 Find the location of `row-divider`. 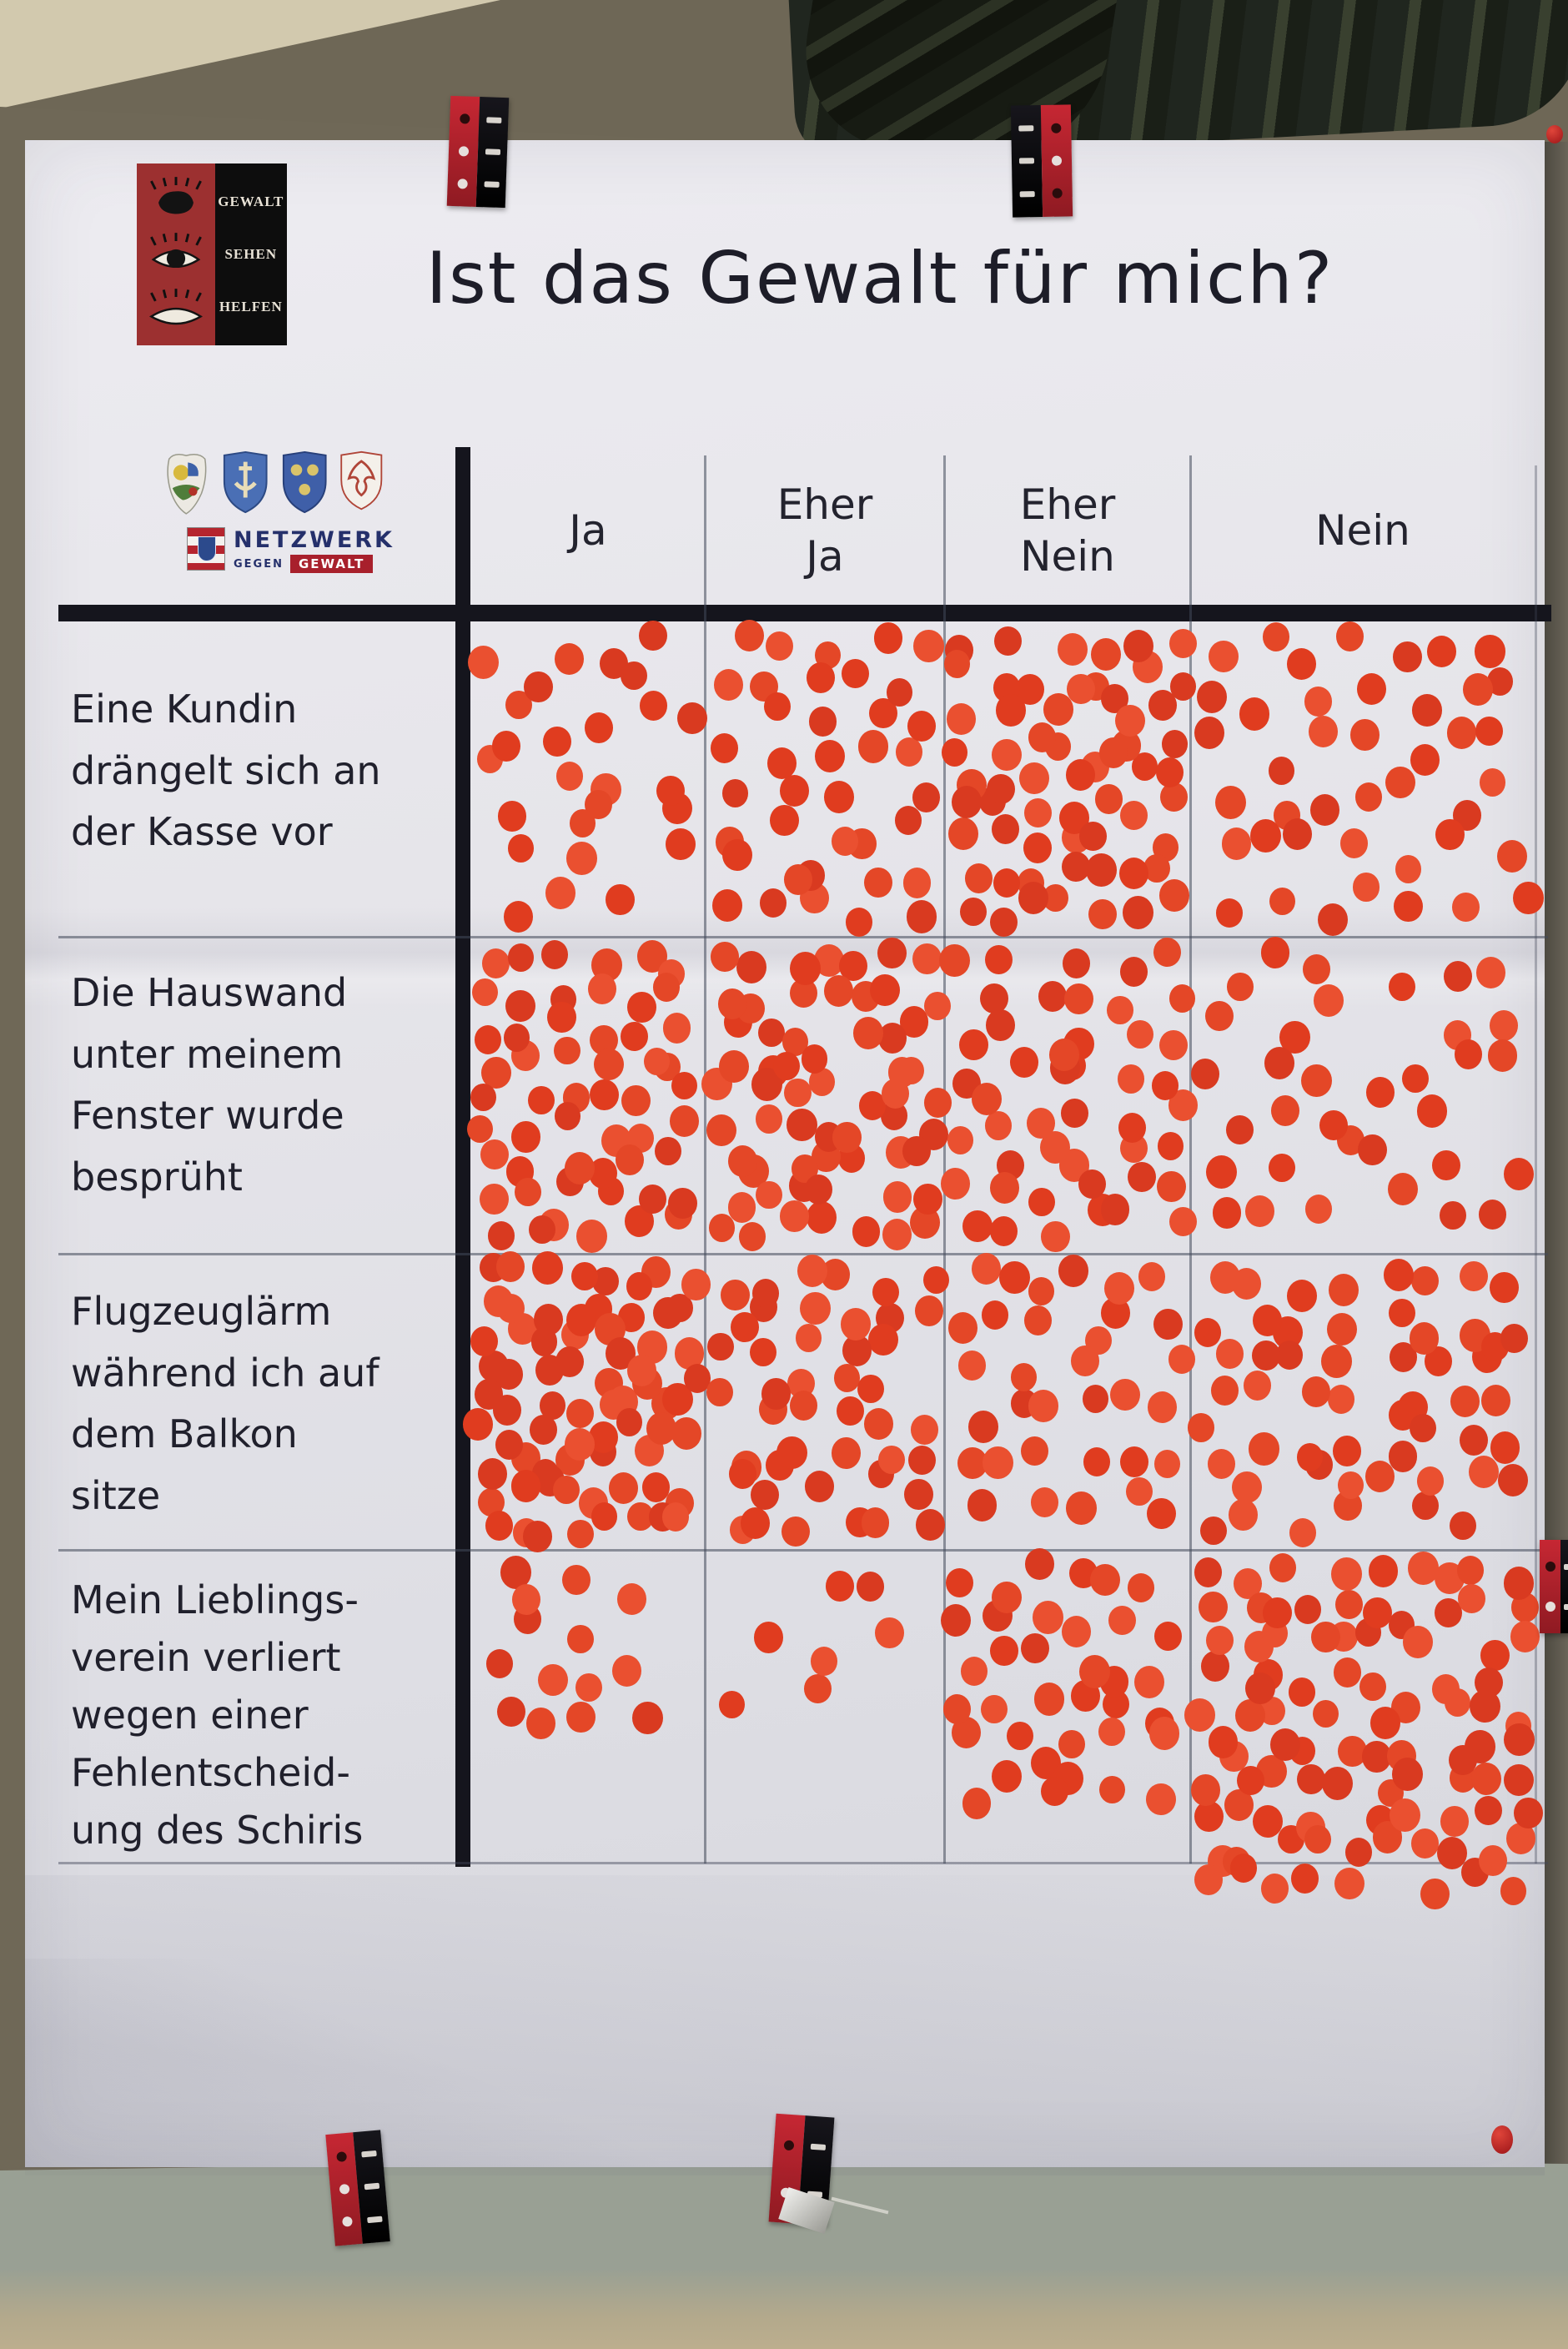

row-divider is located at coordinates (803, 937).